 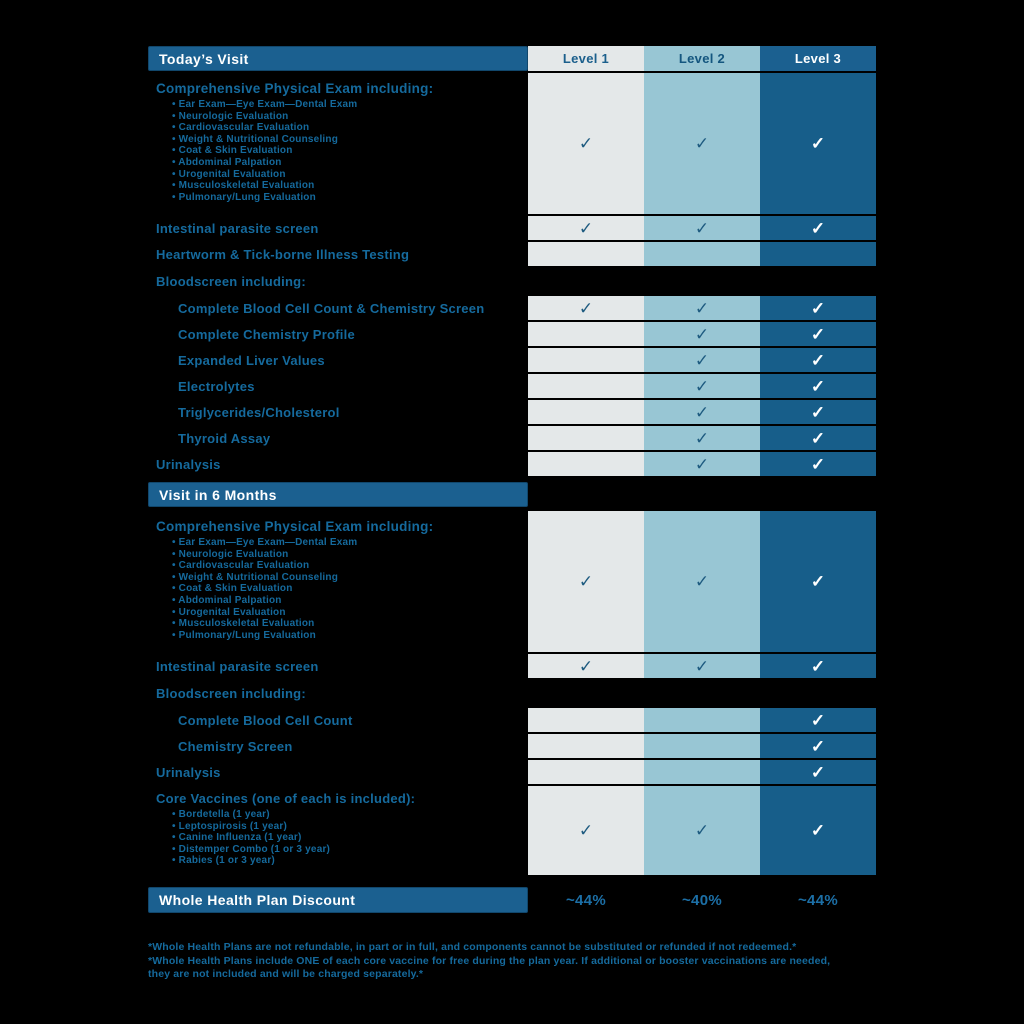 I want to click on row-label: Chemistry Screen, so click(x=338, y=746).